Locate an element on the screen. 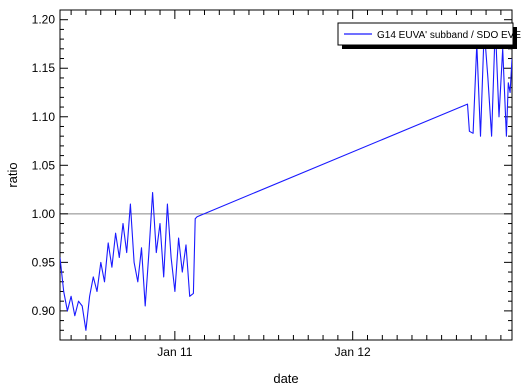 The image size is (524, 389). legend-label: G14 EUVA' subband / SDO EVE is located at coordinates (449, 35).